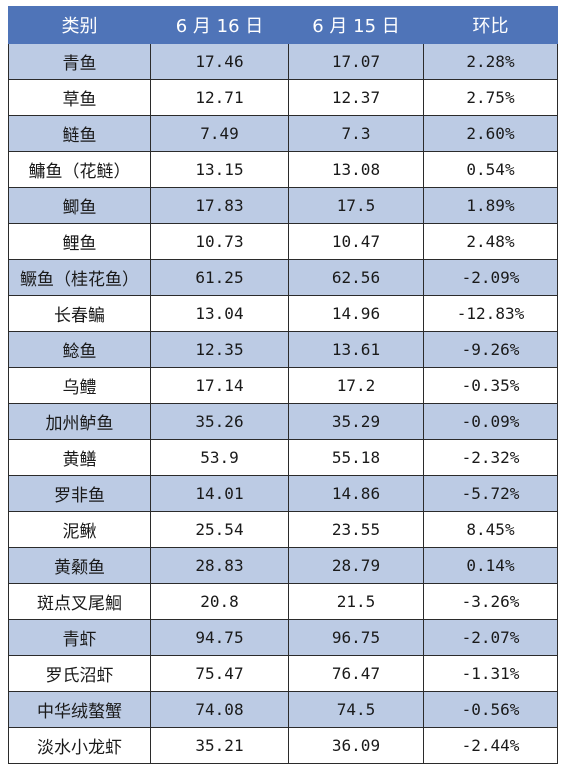 This screenshot has height=772, width=565. What do you see at coordinates (490, 133) in the screenshot?
I see `row-change: 2.60%` at bounding box center [490, 133].